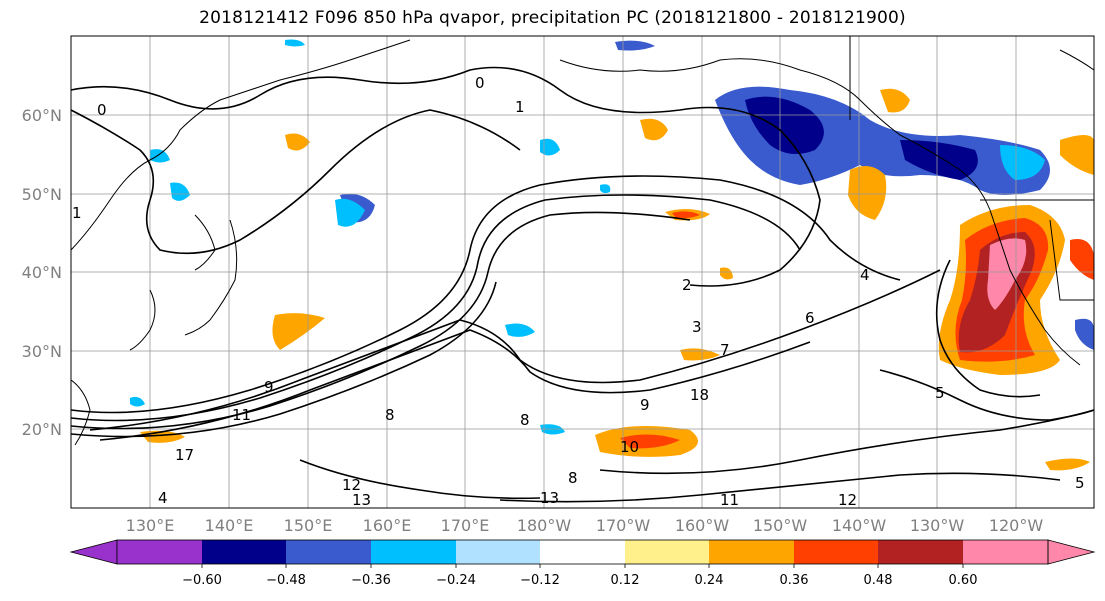 This screenshot has height=601, width=1105. What do you see at coordinates (725, 350) in the screenshot?
I see `contour-label: 7` at bounding box center [725, 350].